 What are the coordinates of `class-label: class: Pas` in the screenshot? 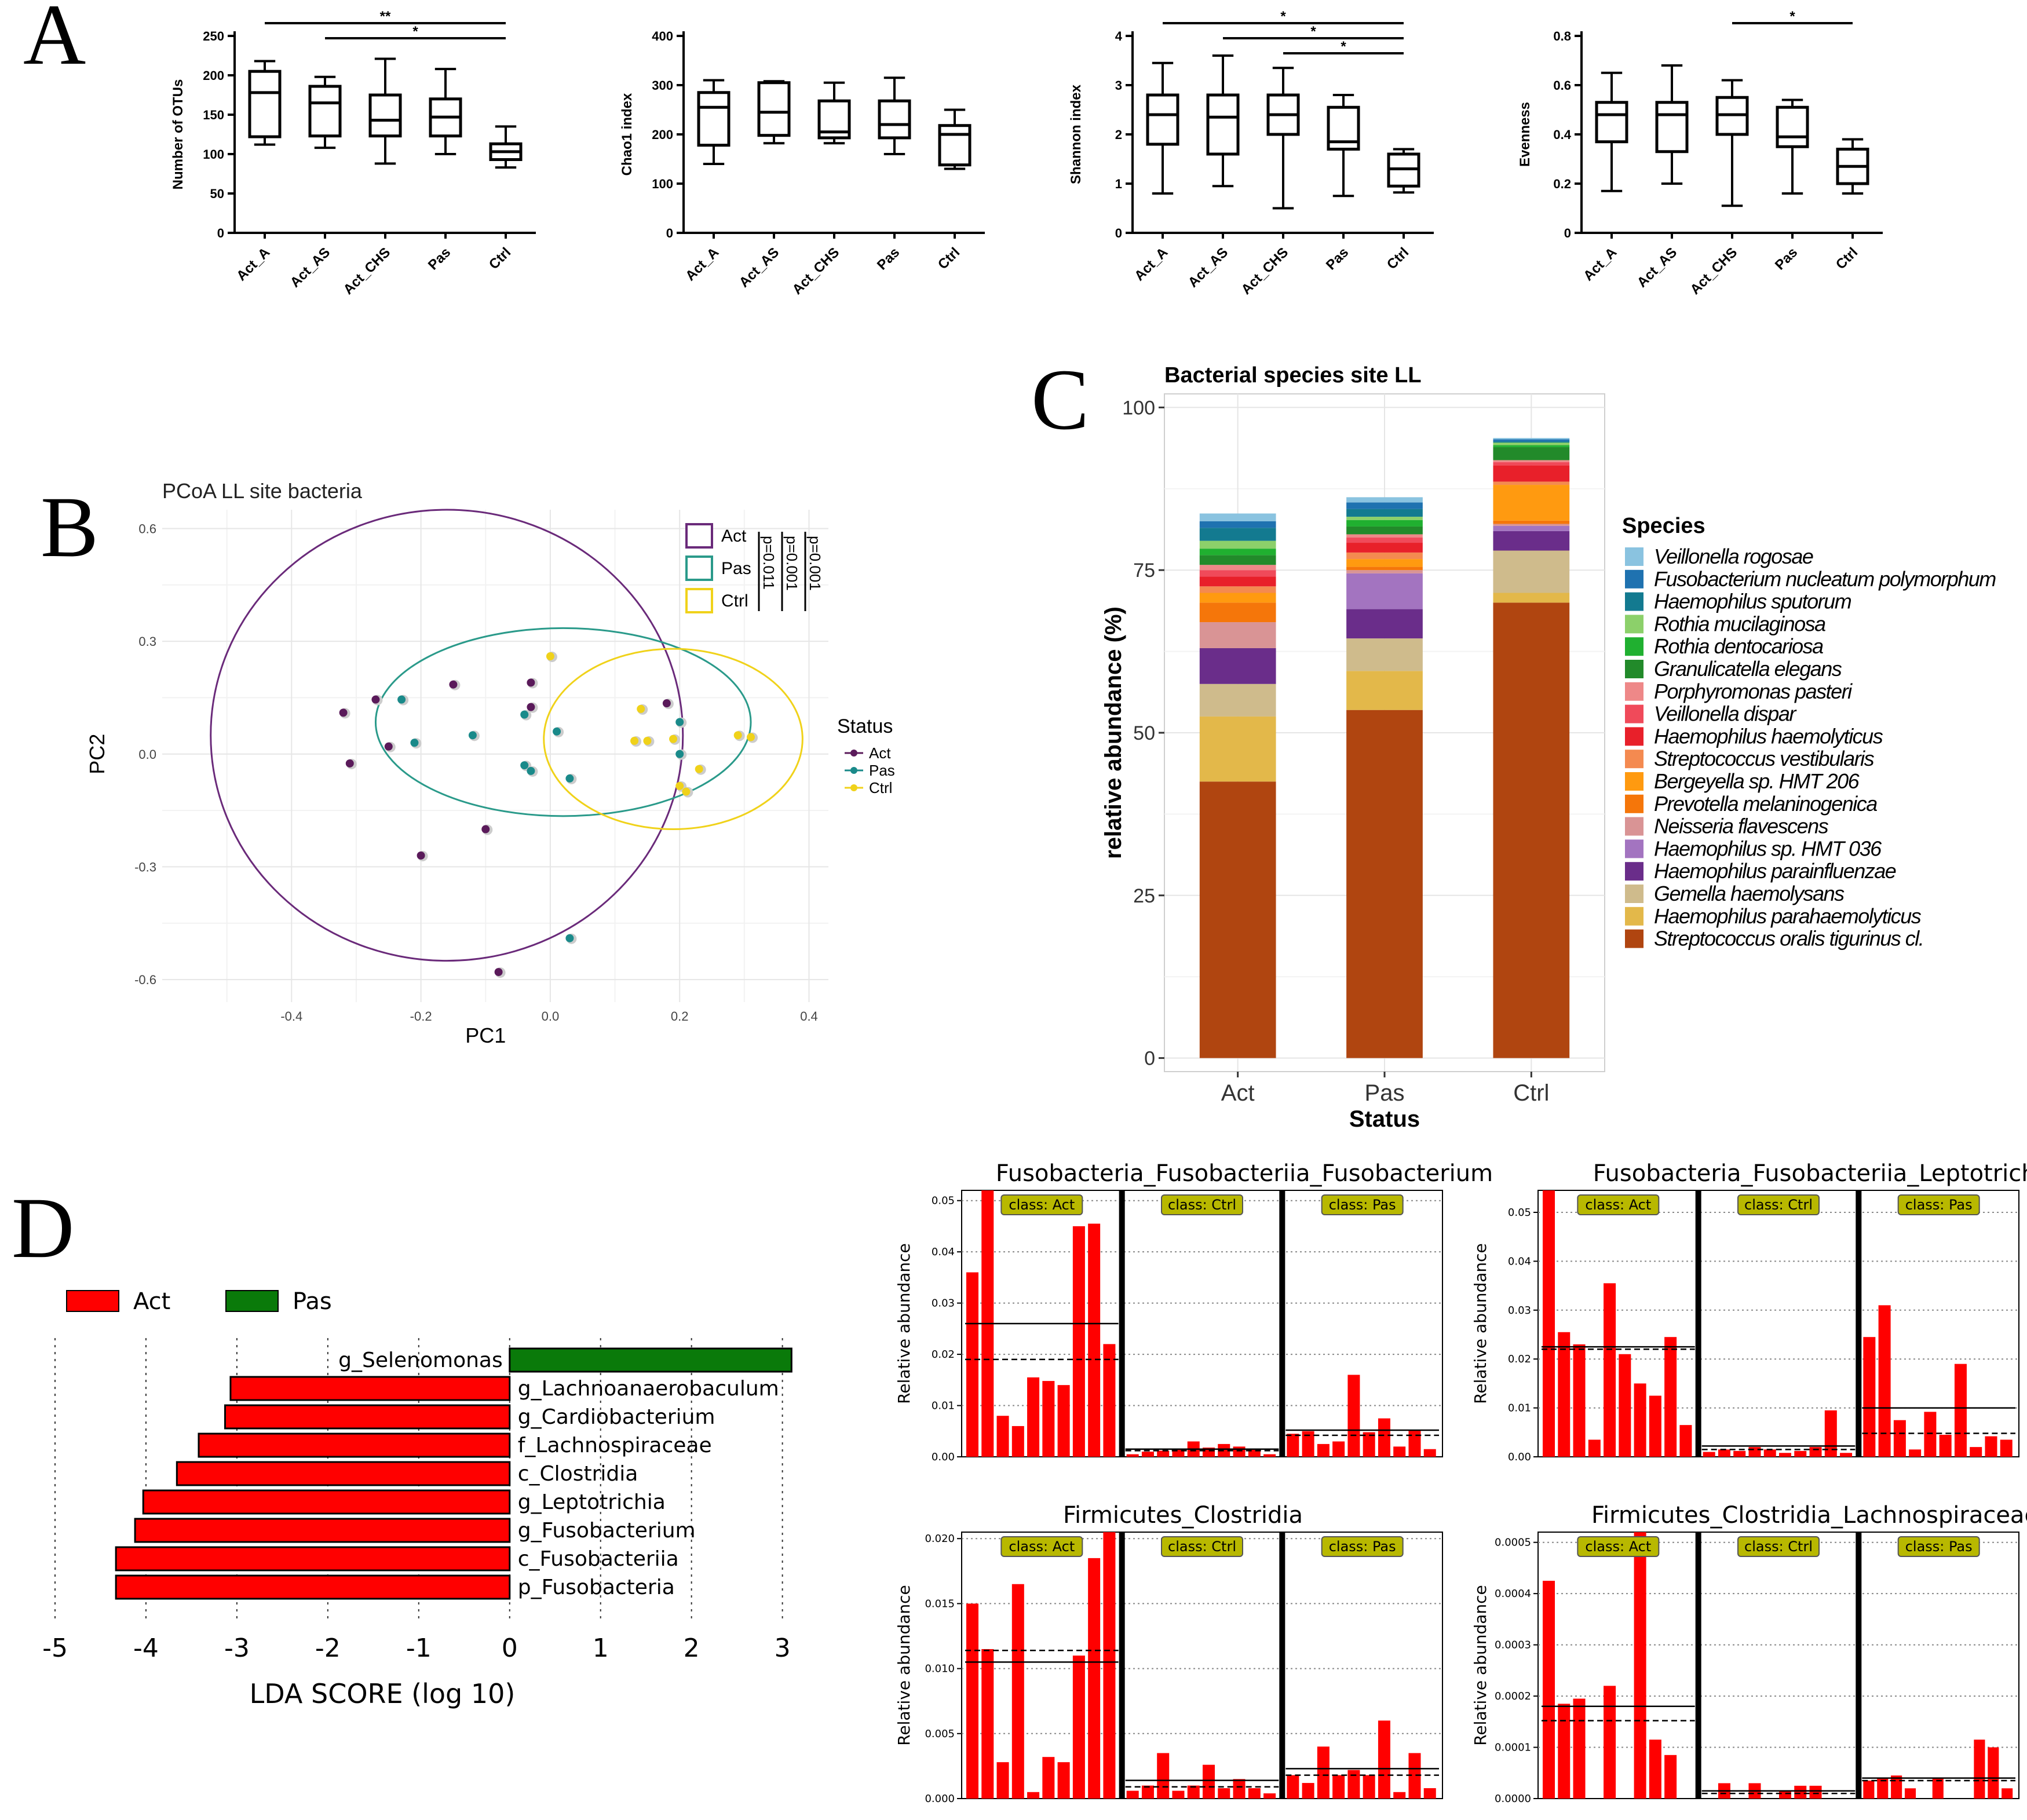 It's located at (1362, 1205).